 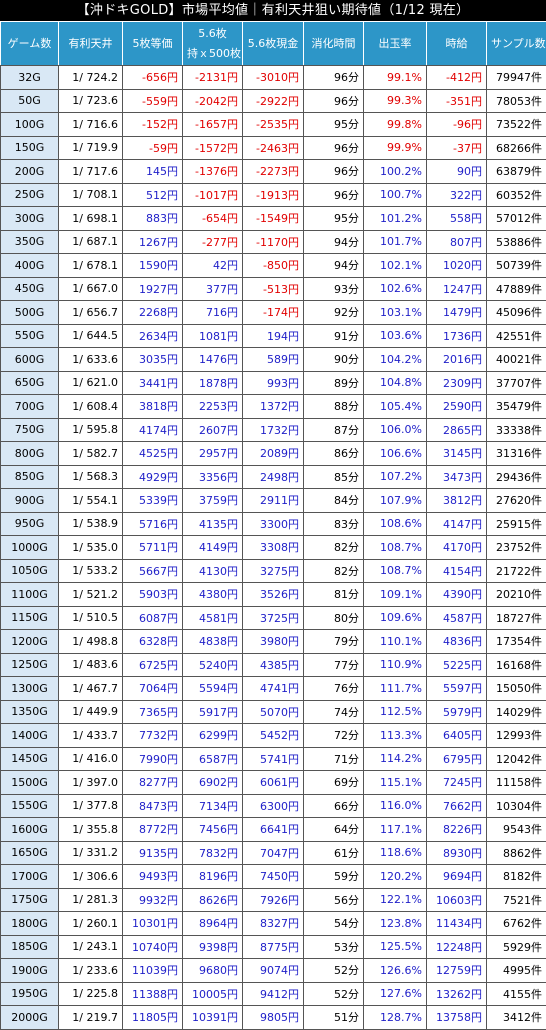 I want to click on cell-hourly: 3473円, so click(x=457, y=477).